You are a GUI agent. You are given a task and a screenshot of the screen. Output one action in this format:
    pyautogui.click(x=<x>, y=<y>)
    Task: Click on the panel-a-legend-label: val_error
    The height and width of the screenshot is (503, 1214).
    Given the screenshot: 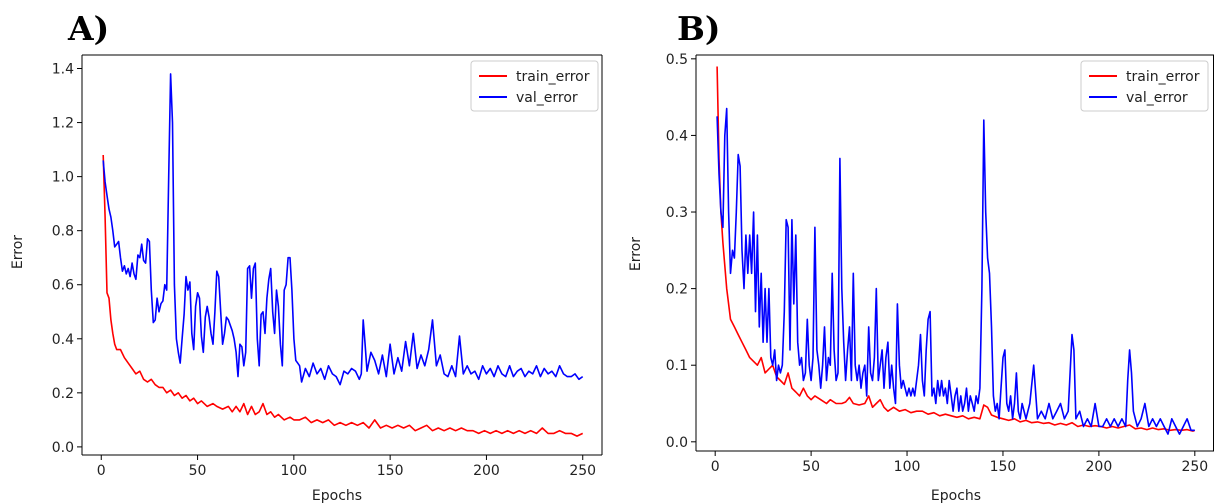 What is the action you would take?
    pyautogui.click(x=547, y=98)
    